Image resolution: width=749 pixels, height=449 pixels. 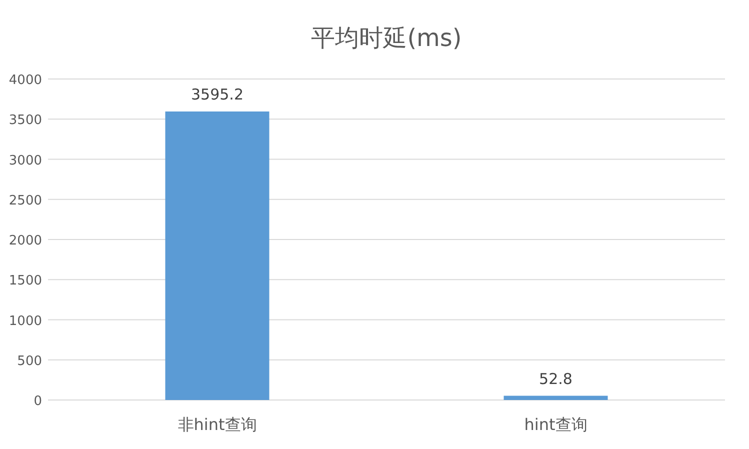 What do you see at coordinates (217, 424) in the screenshot?
I see `x-tick-label: 非hint查询` at bounding box center [217, 424].